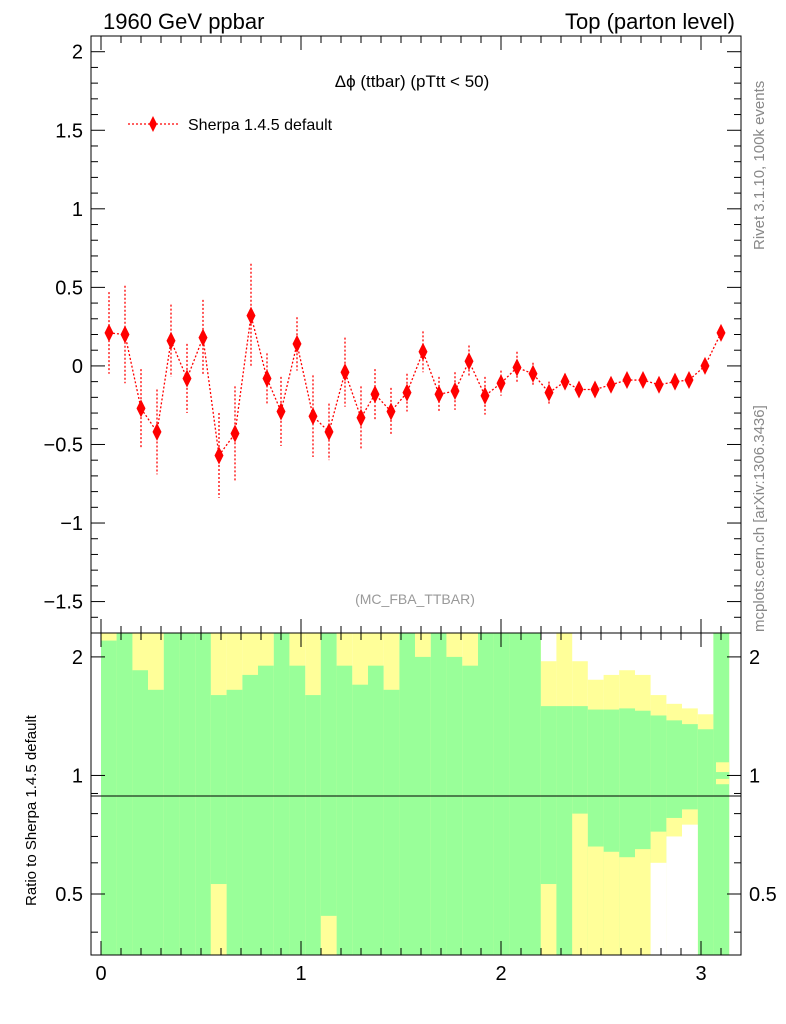  I want to click on main-ytick-label: −0.5, so click(63, 445).